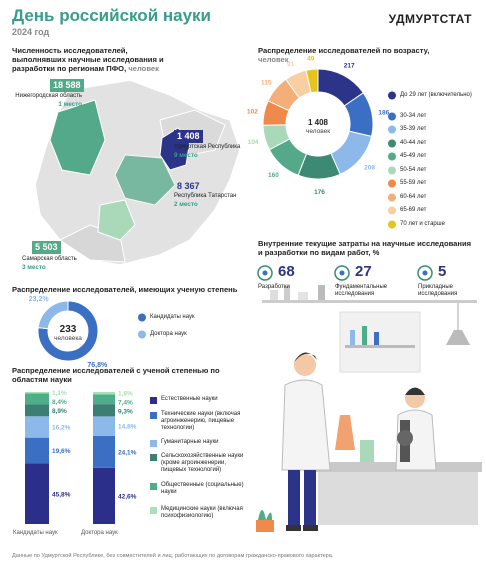  Describe the element at coordinates (127, 496) in the screenshot. I see `value-label: 42,6%` at that location.